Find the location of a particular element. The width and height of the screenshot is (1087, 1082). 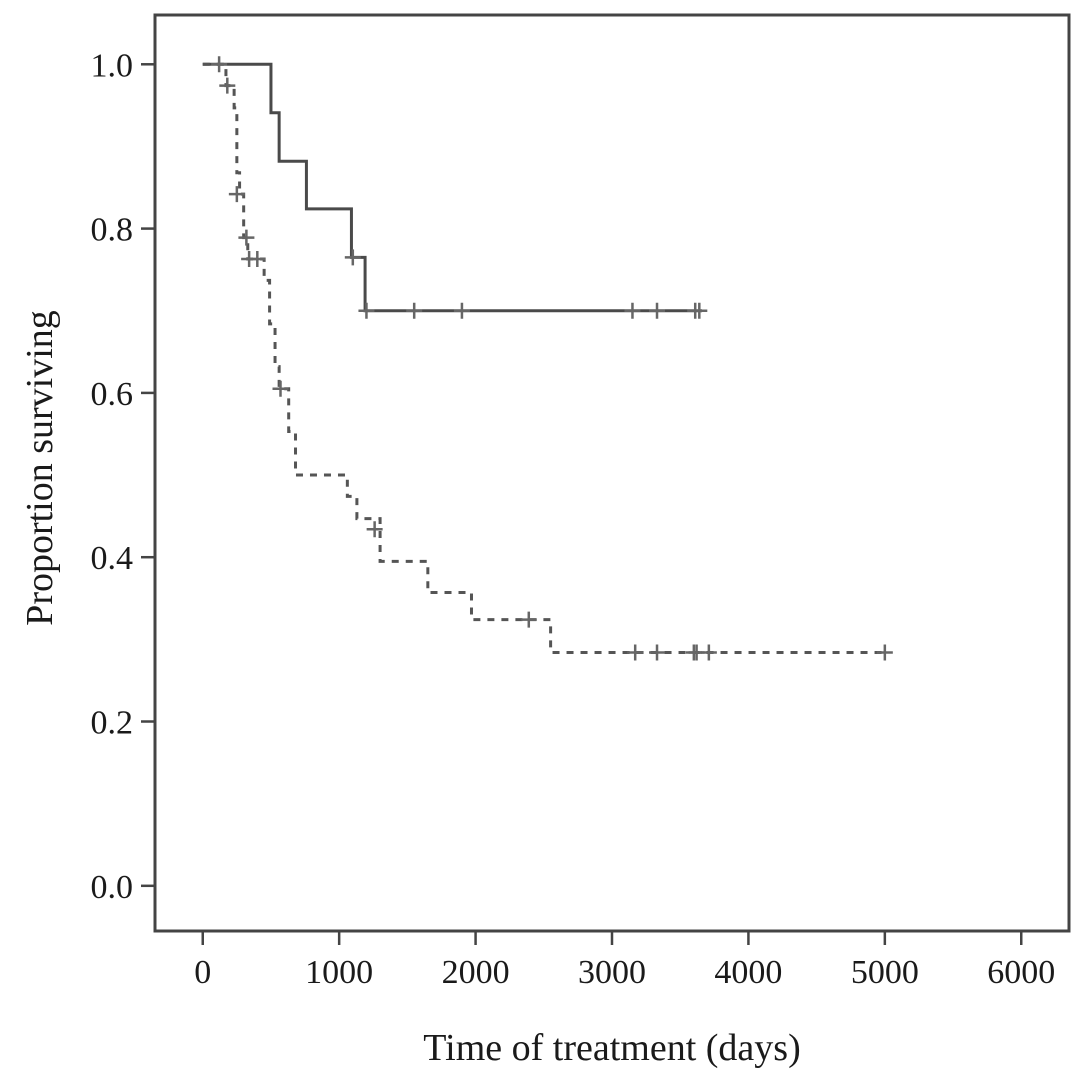

x-tick-label: 4000 is located at coordinates (748, 972).